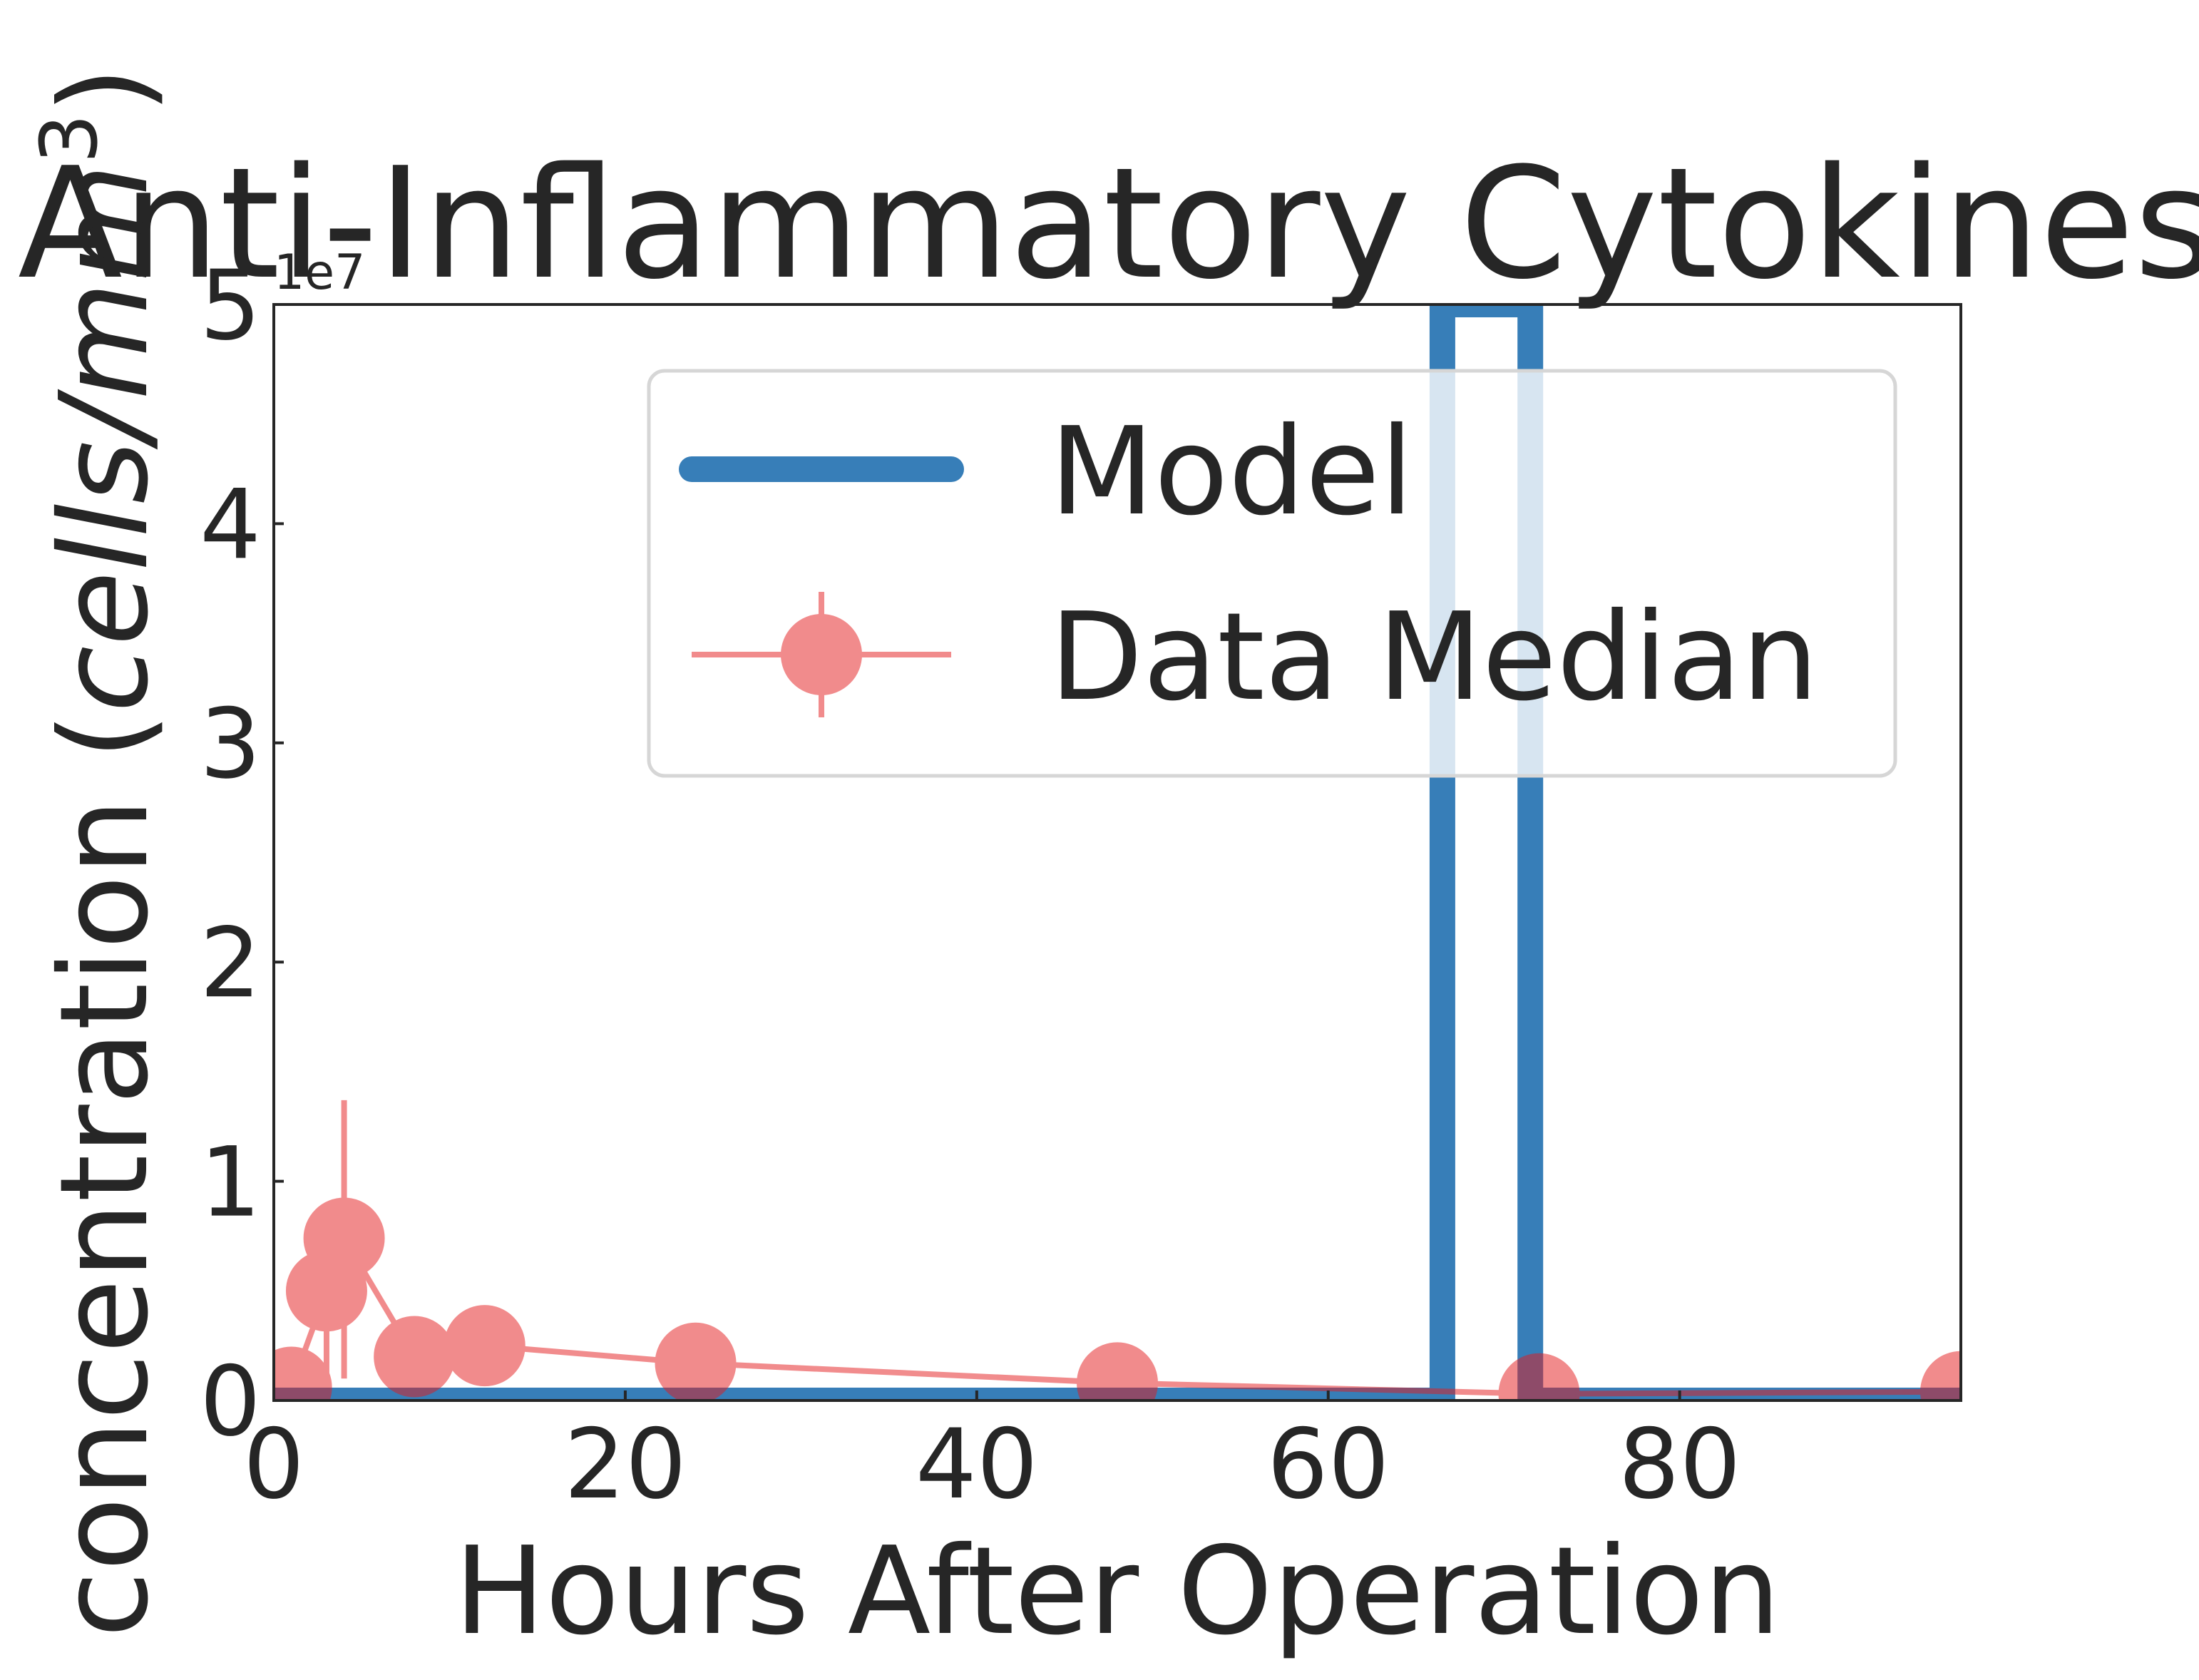 Image resolution: width=2199 pixels, height=1680 pixels. What do you see at coordinates (821, 654) in the screenshot?
I see `legend-data-median-swatch` at bounding box center [821, 654].